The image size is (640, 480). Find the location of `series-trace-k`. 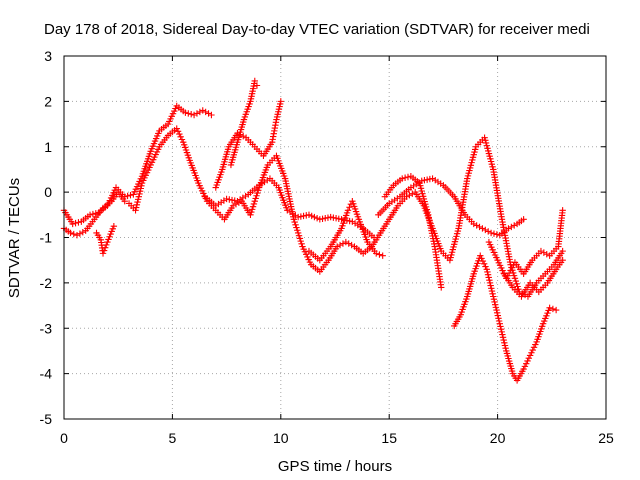

series-trace-k is located at coordinates (525, 244).